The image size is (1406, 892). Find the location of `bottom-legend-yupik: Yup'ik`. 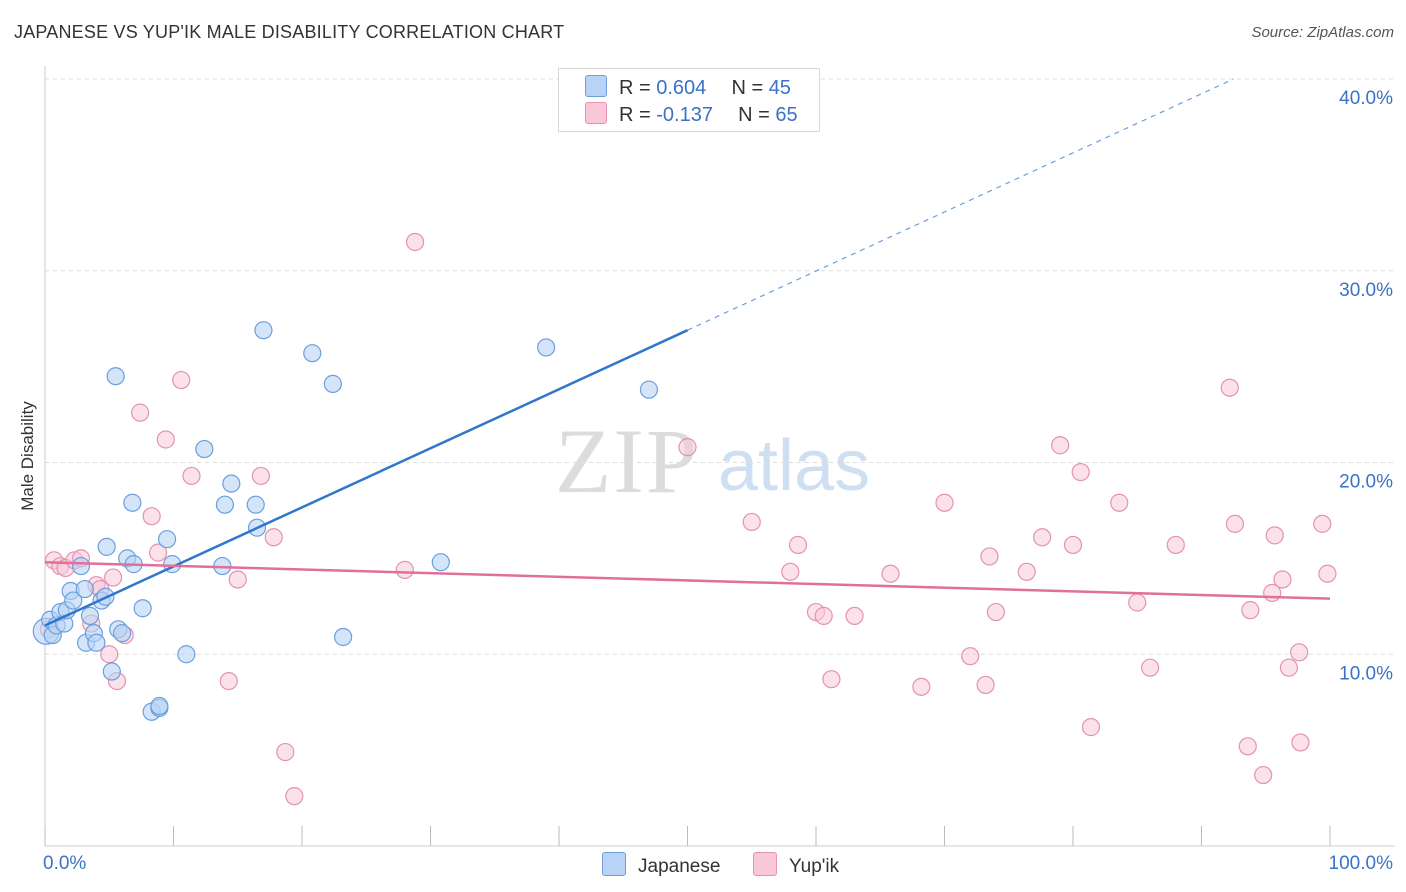

bottom-legend-yupik: Yup'ik is located at coordinates (796, 865).